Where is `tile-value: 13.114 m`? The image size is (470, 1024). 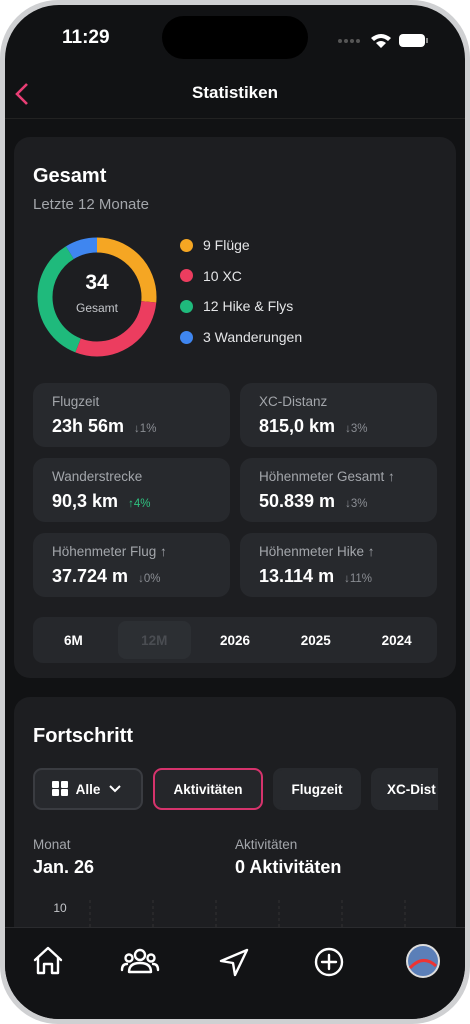 tile-value: 13.114 m is located at coordinates (297, 576).